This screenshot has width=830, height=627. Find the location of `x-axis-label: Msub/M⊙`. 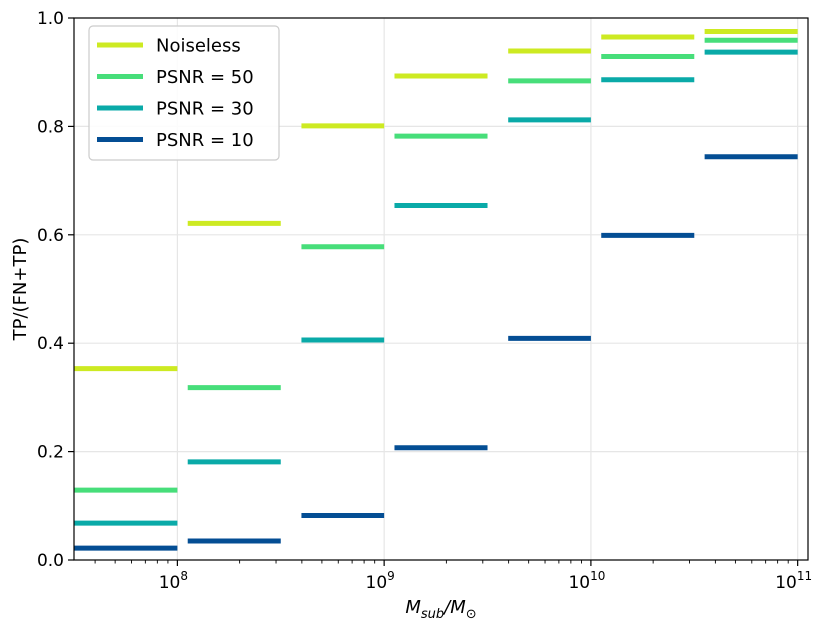

x-axis-label: Msub/M⊙ is located at coordinates (440, 609).